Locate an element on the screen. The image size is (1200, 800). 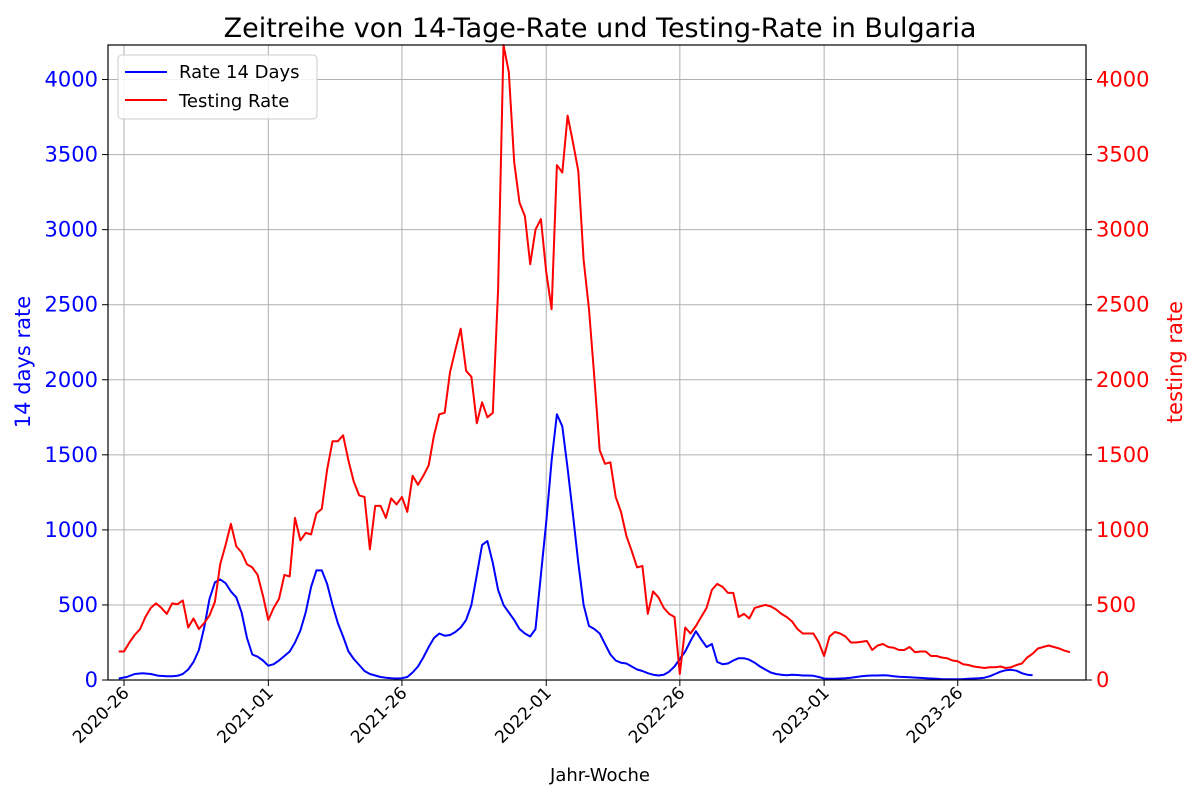
legend-label-rate-14-days: Rate 14 Days is located at coordinates (239, 72).